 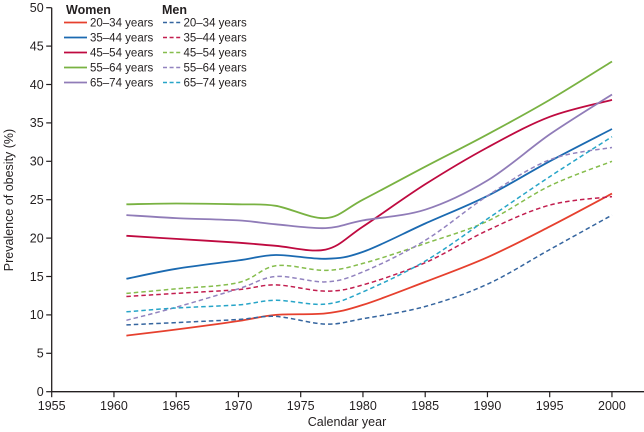 I want to click on legend-label-men-35-44: 35–44 years, so click(x=216, y=39).